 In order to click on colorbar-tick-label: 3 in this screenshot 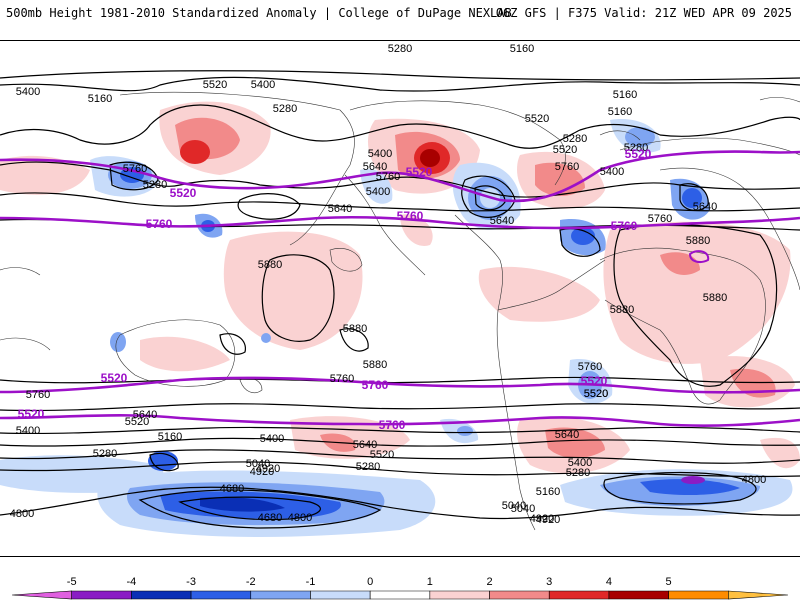, I will do `click(549, 582)`.